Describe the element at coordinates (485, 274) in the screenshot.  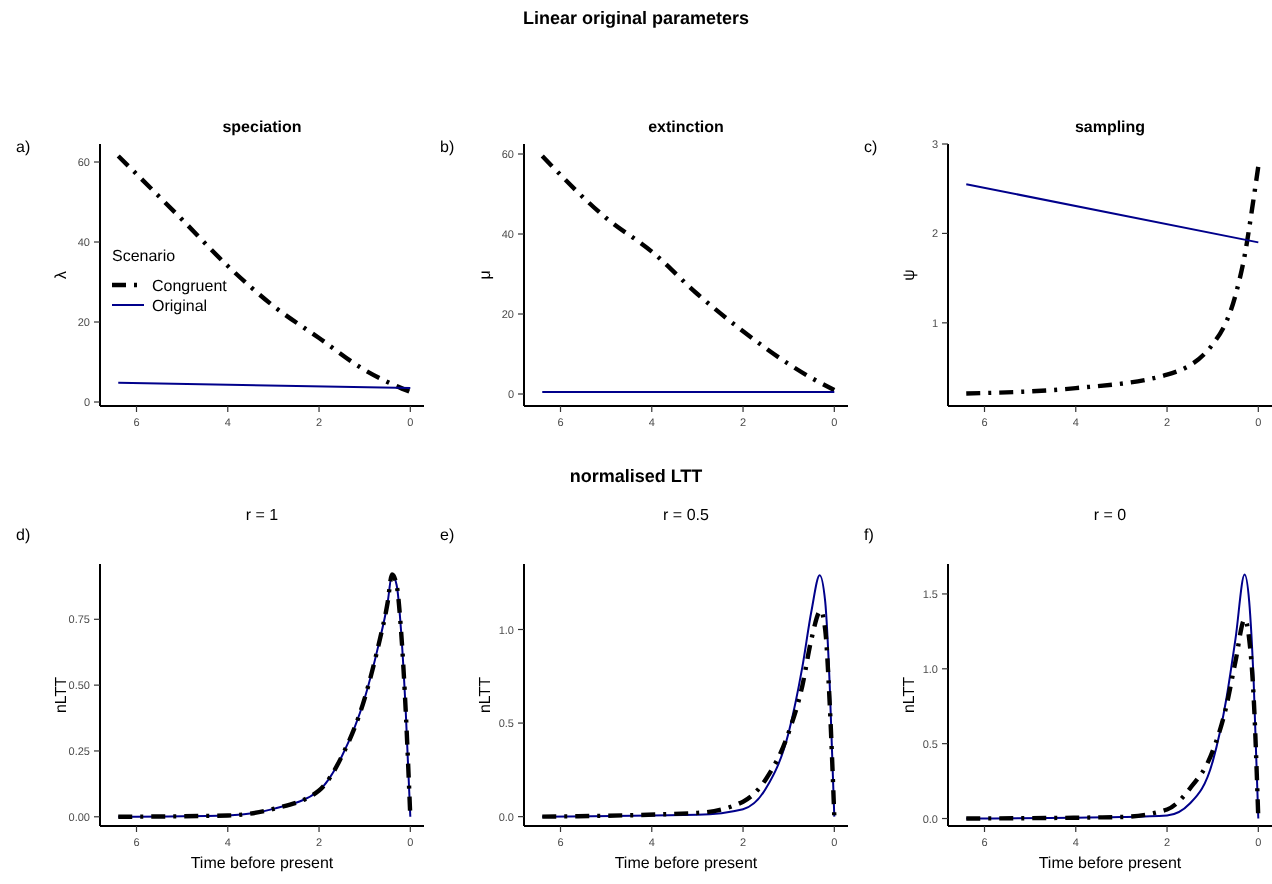
I see `y-axis-title: μ` at that location.